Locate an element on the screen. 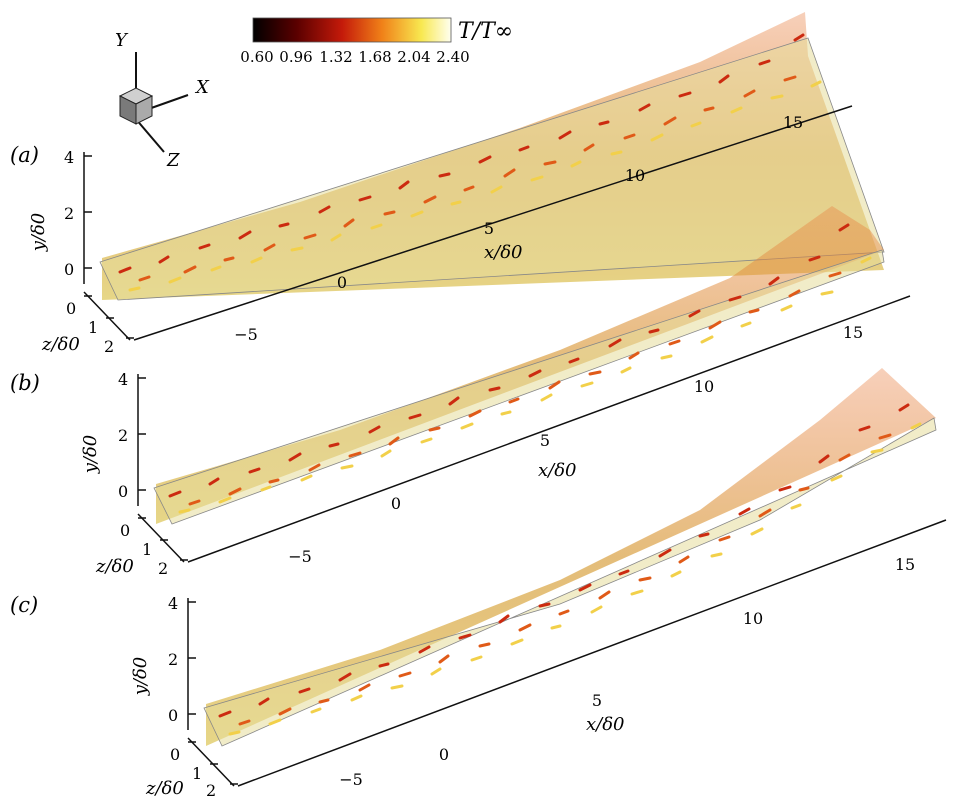  triad-z-axis is located at coordinates (149, 135).